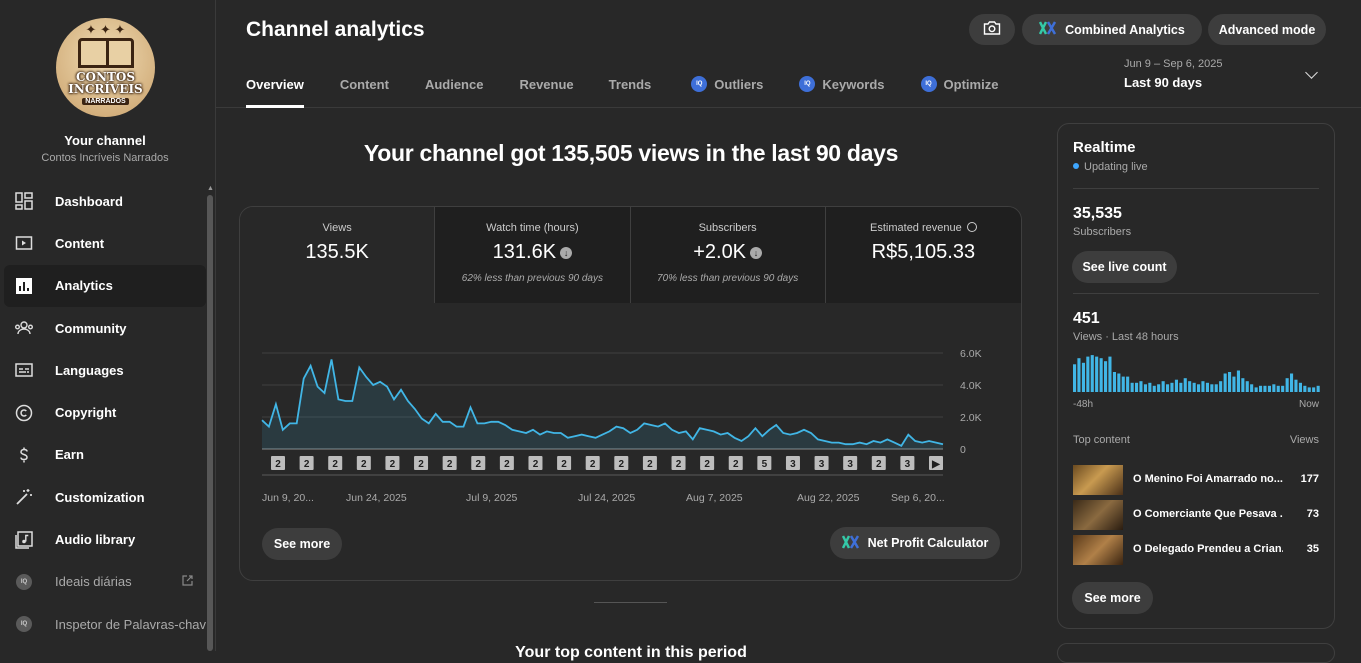  I want to click on sidebar-item-ideais-diarias: IQ Ideais diárias, so click(105, 582).